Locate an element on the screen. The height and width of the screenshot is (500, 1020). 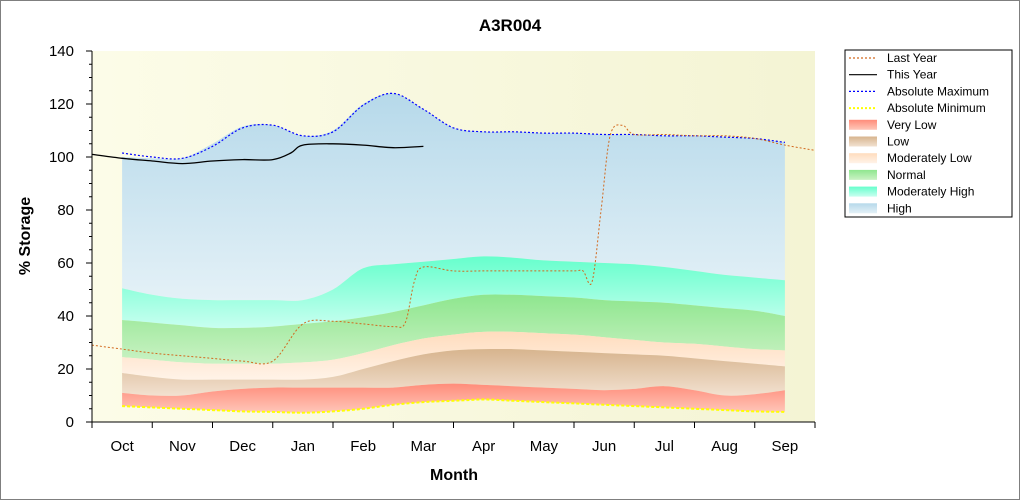
legend-label-last-year: Last Year is located at coordinates (912, 58).